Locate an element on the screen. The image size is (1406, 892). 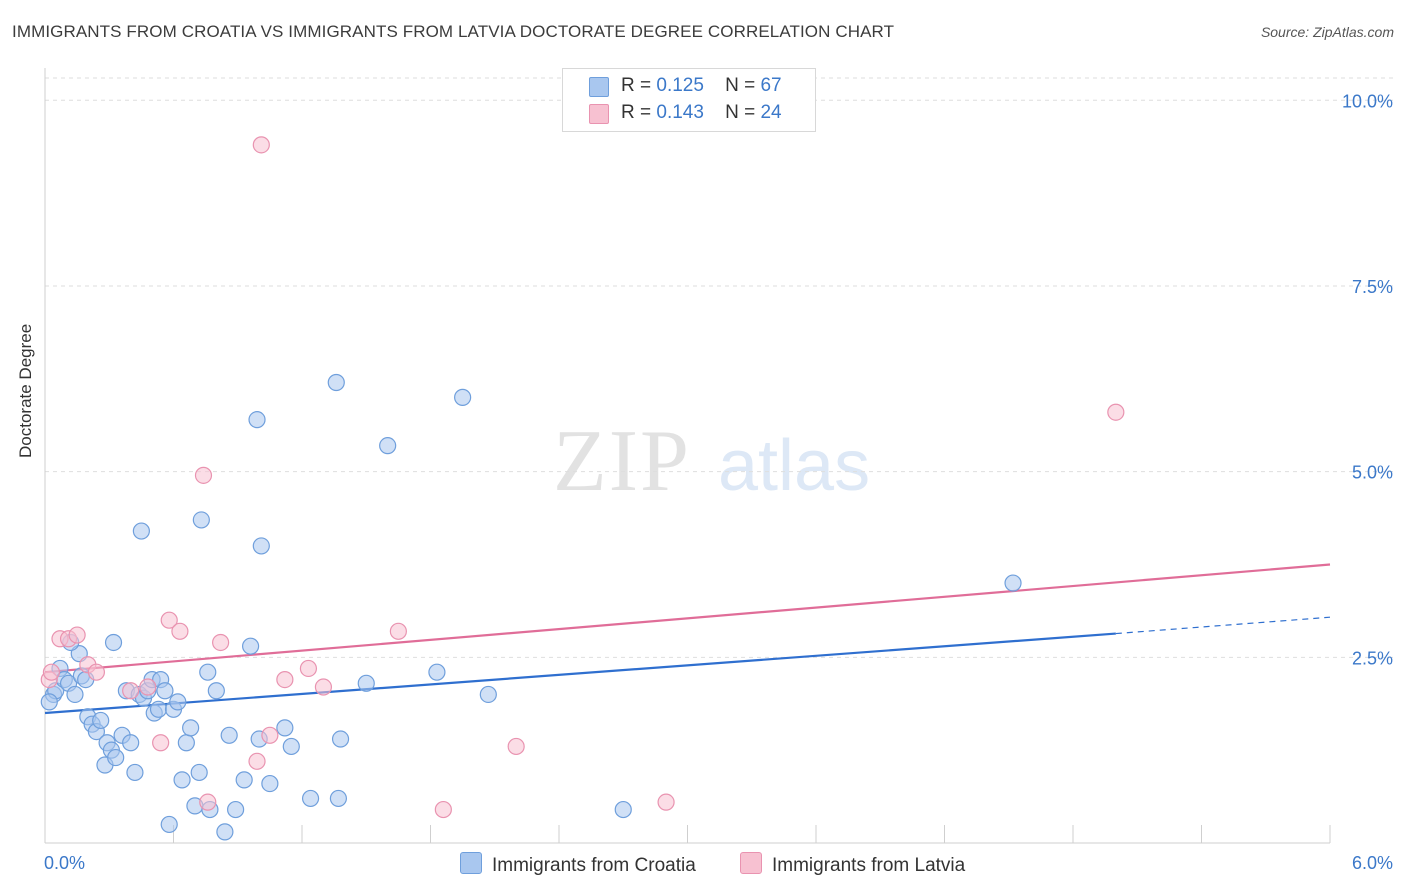
bottom-legend-latvia: Immigrants from Latvia is located at coordinates (852, 864).